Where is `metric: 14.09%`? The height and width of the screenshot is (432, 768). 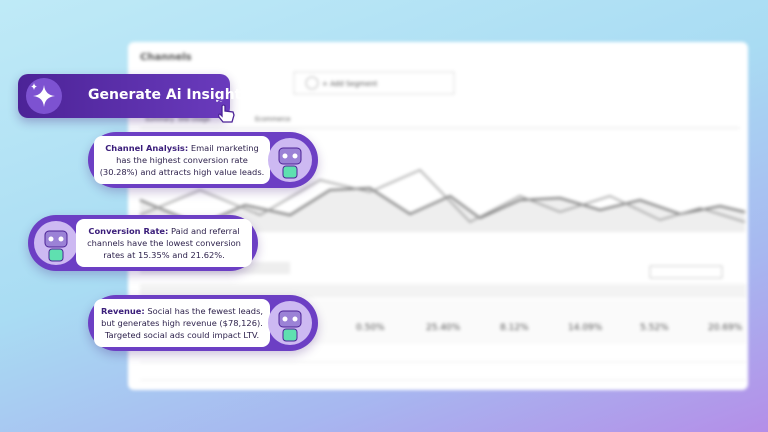 metric: 14.09% is located at coordinates (585, 328).